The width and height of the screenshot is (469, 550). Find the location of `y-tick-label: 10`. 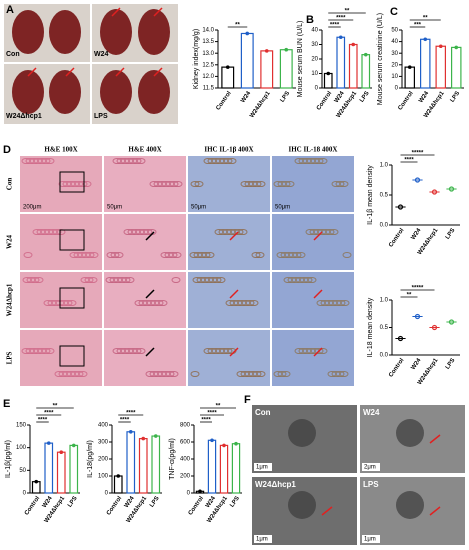

y-tick-label: 10 is located at coordinates (314, 74).